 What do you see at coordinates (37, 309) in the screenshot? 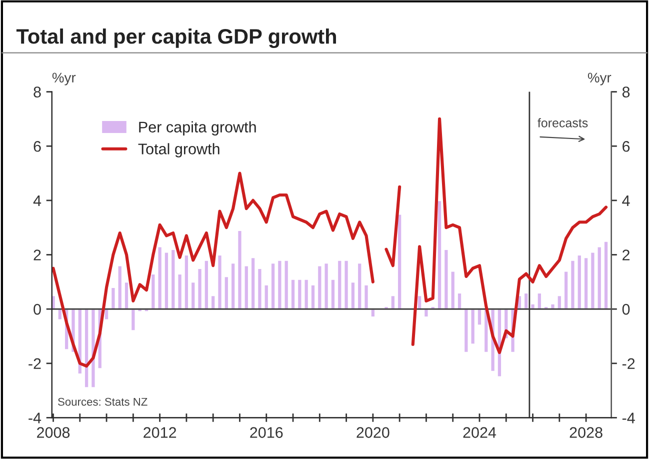
I see `y-tick-label: 0` at bounding box center [37, 309].